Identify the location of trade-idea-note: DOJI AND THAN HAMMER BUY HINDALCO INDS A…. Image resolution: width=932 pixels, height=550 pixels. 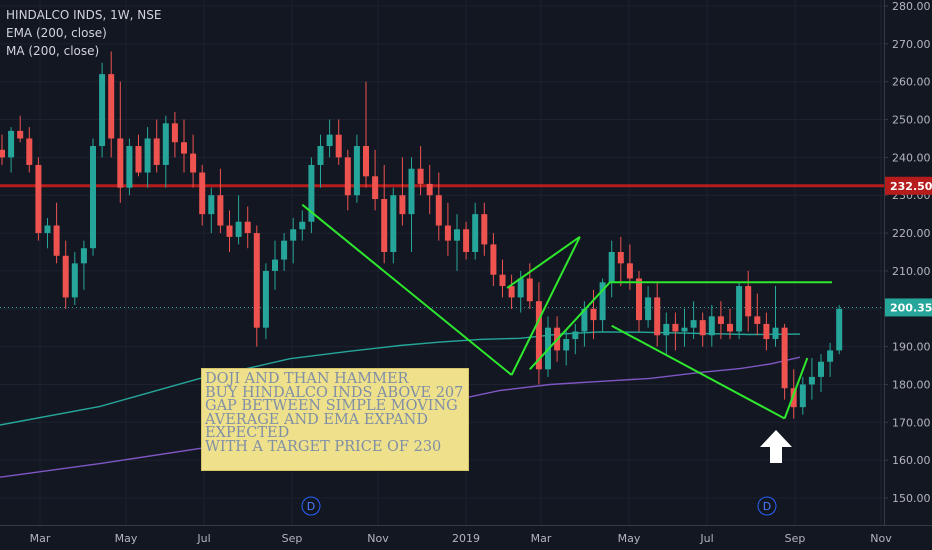
(335, 419).